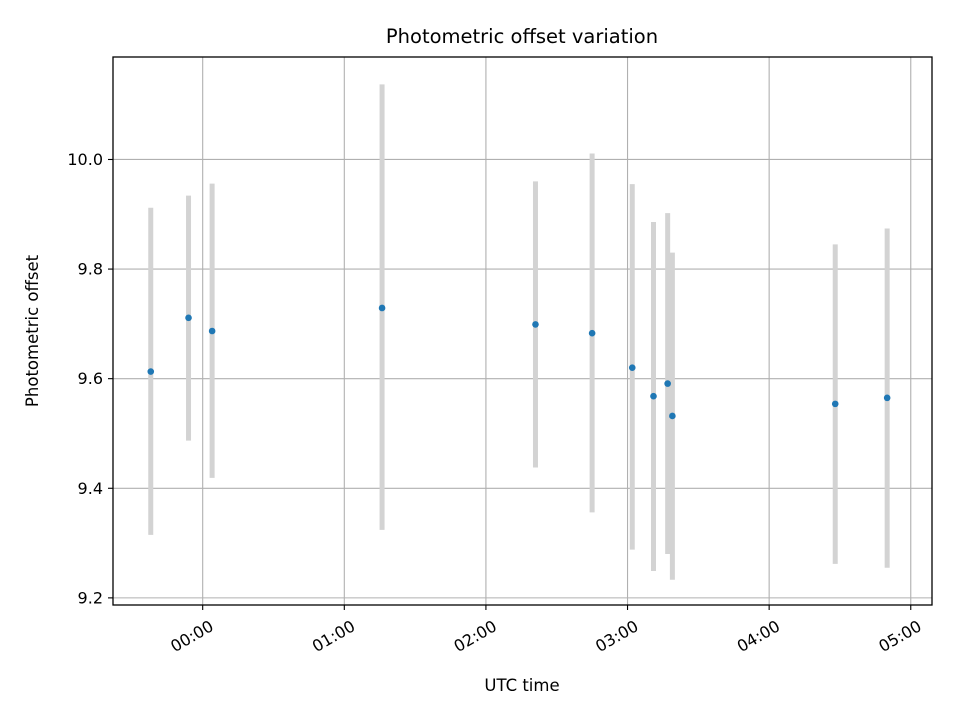 The width and height of the screenshot is (960, 720). What do you see at coordinates (32, 330) in the screenshot?
I see `y-axis-label: Photometric offset` at bounding box center [32, 330].